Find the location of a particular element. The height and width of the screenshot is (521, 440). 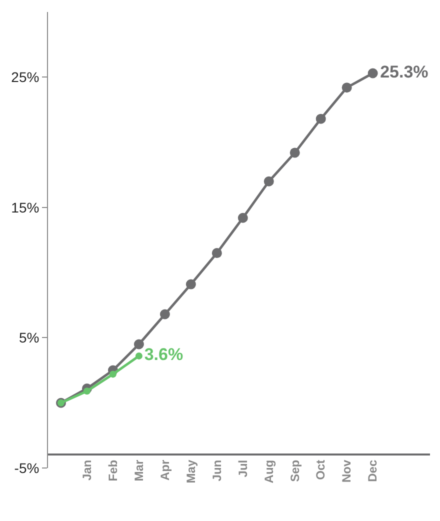

y-tick-label: 15% is located at coordinates (25, 207).